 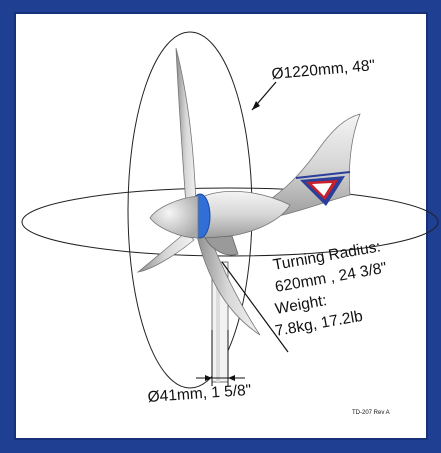 I want to click on tail-fin, so click(x=311, y=166).